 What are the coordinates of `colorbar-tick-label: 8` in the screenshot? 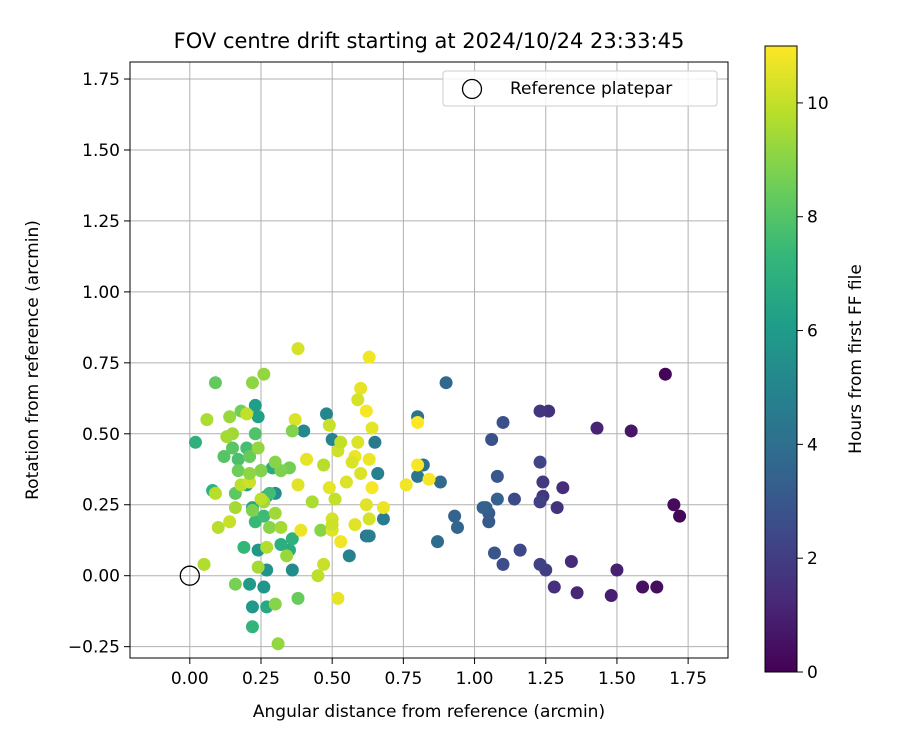 It's located at (812, 218).